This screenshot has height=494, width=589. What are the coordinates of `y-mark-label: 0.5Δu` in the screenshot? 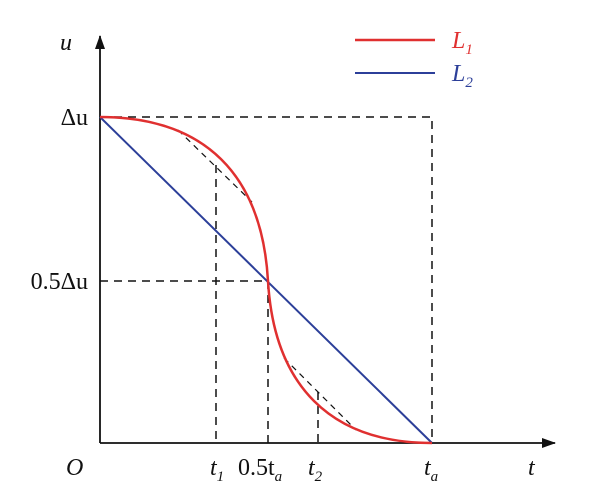 It's located at (59, 282).